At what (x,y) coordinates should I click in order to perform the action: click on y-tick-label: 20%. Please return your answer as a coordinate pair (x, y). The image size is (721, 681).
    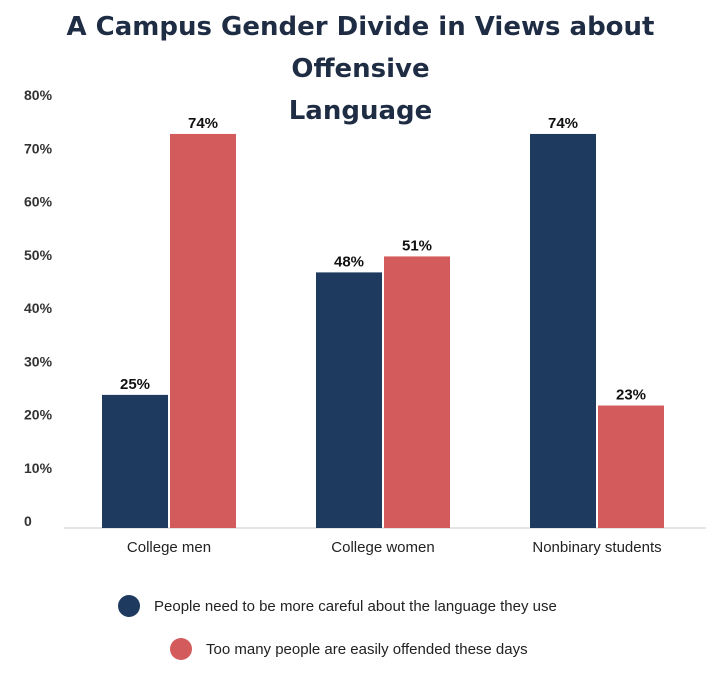
    Looking at the image, I should click on (38, 415).